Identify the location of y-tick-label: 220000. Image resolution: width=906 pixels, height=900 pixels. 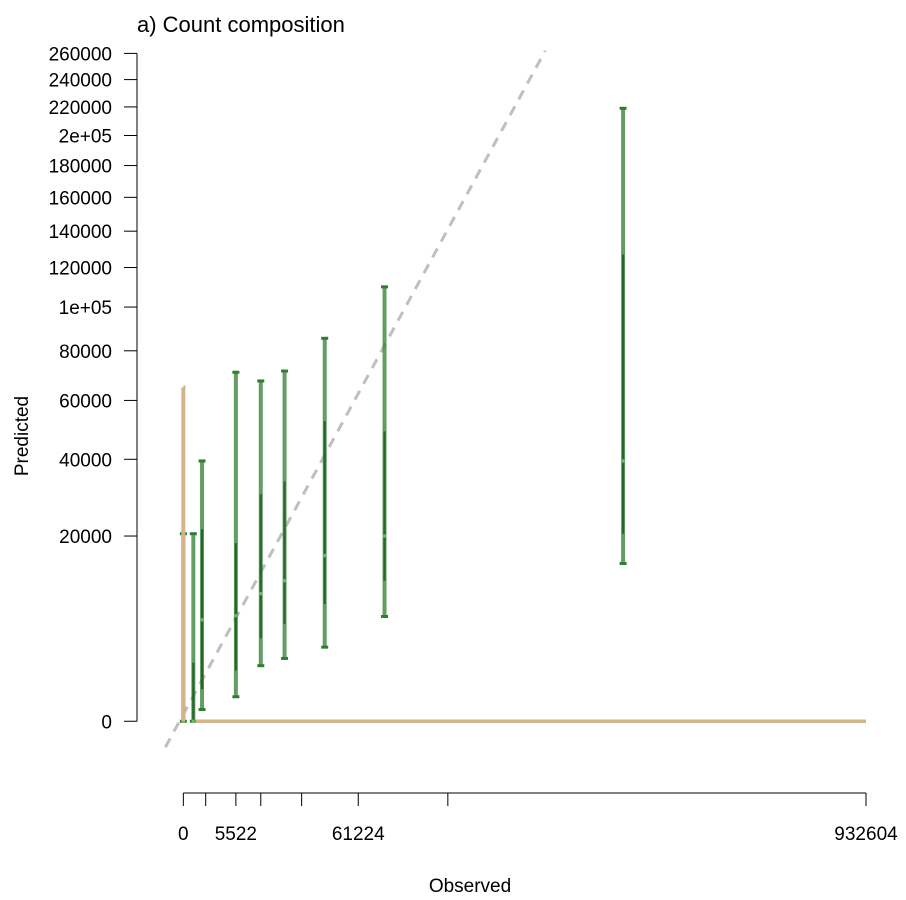
(80, 108).